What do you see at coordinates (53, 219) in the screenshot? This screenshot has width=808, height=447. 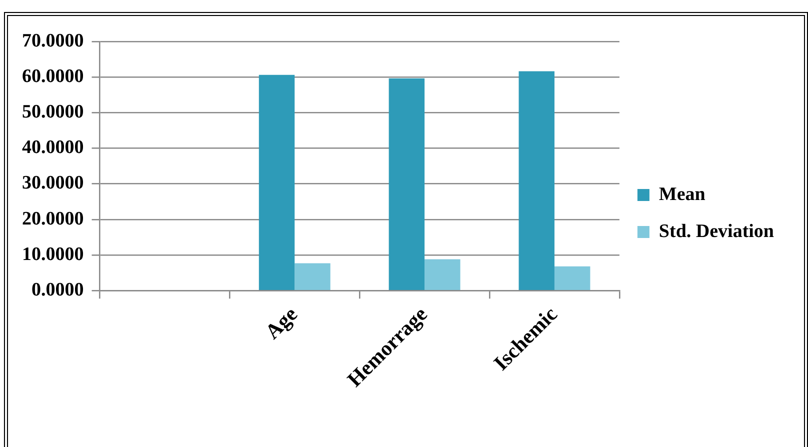 I see `y-tick-label: 20.0000` at bounding box center [53, 219].